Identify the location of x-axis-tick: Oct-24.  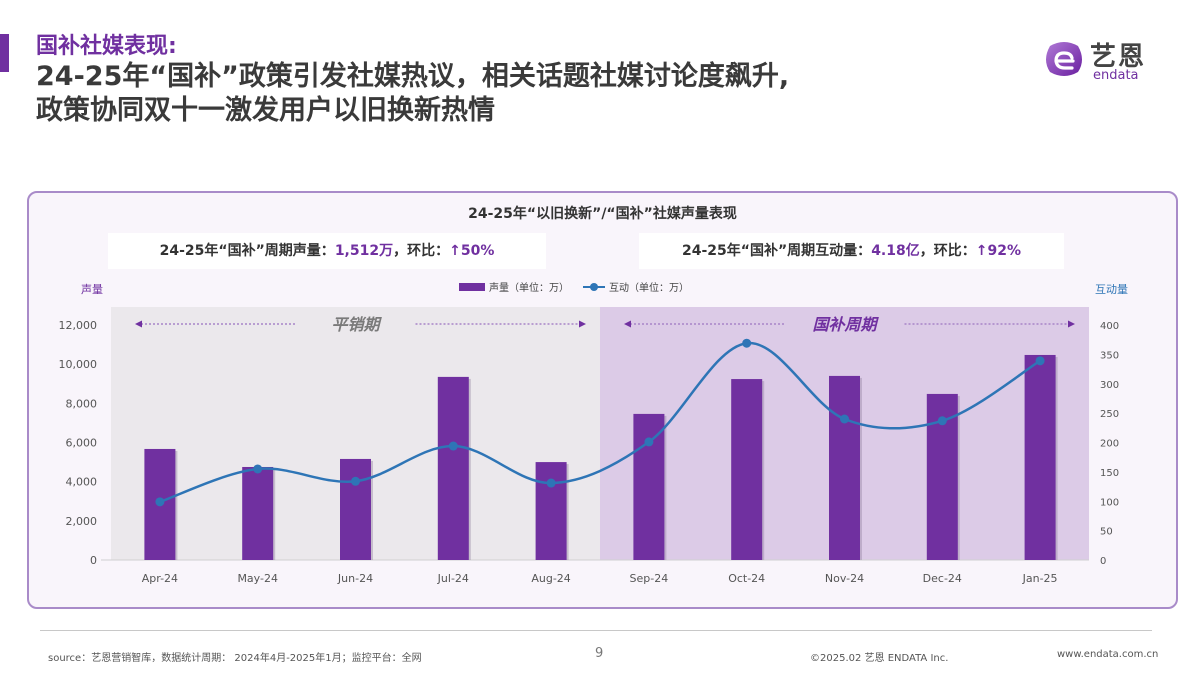
(746, 578).